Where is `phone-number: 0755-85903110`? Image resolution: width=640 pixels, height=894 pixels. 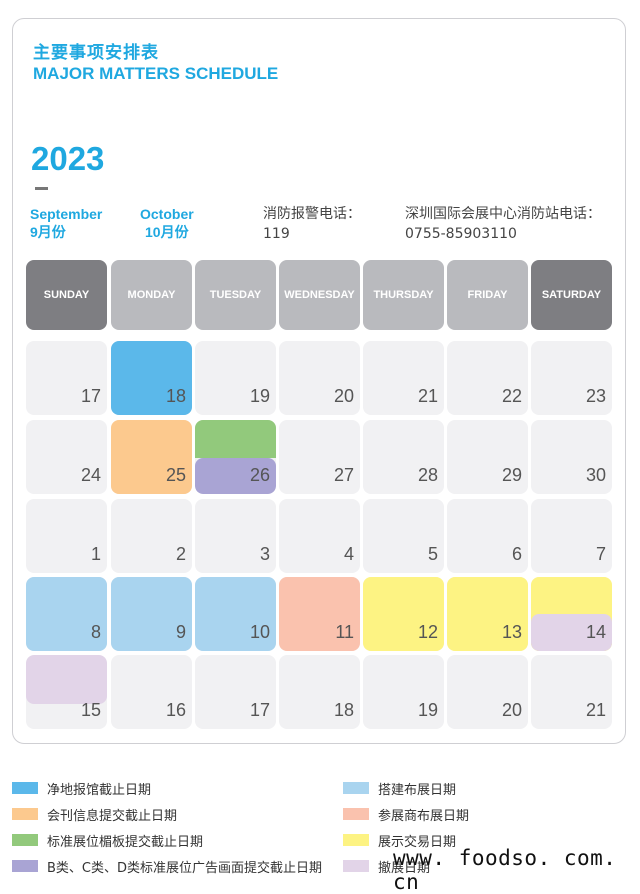 phone-number: 0755-85903110 is located at coordinates (461, 234).